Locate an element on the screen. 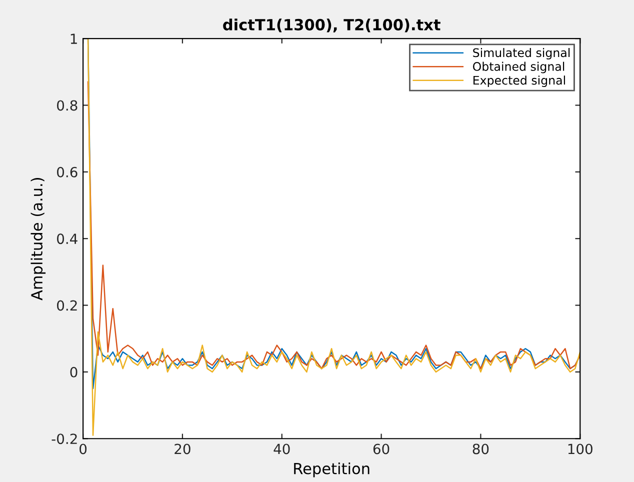 Image resolution: width=634 pixels, height=482 pixels. x-axis-title: Repetition is located at coordinates (332, 470).